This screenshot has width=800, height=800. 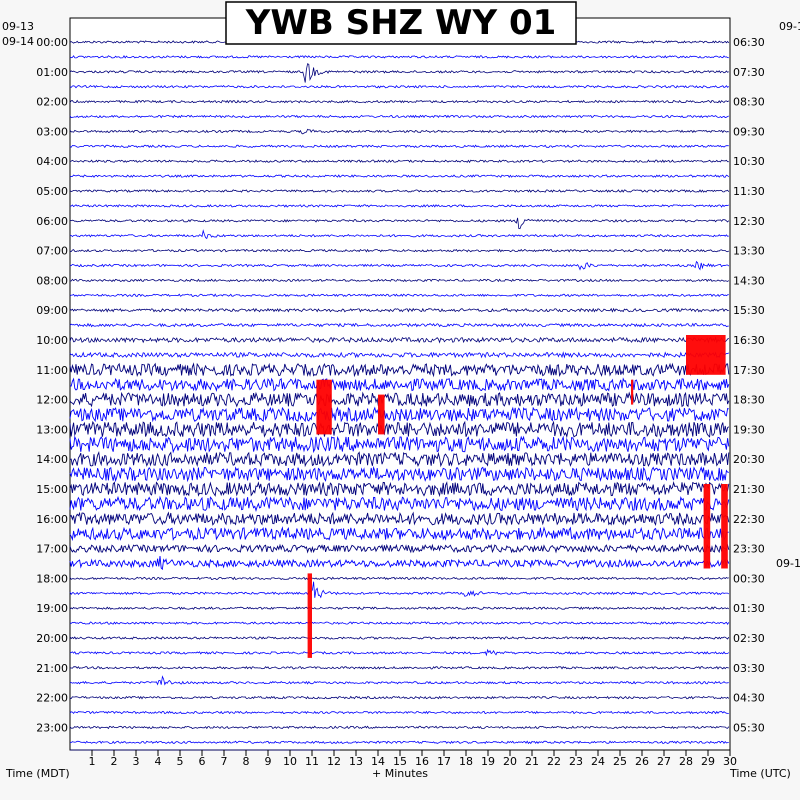 What do you see at coordinates (642, 761) in the screenshot?
I see `x-tick-label: 26` at bounding box center [642, 761].